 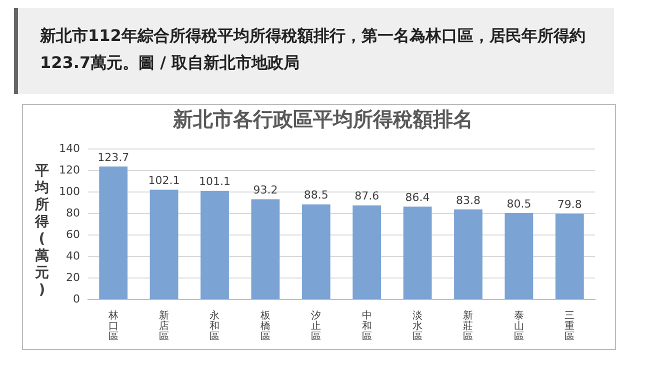 What do you see at coordinates (69, 169) in the screenshot?
I see `y-tick-label: 120` at bounding box center [69, 169].